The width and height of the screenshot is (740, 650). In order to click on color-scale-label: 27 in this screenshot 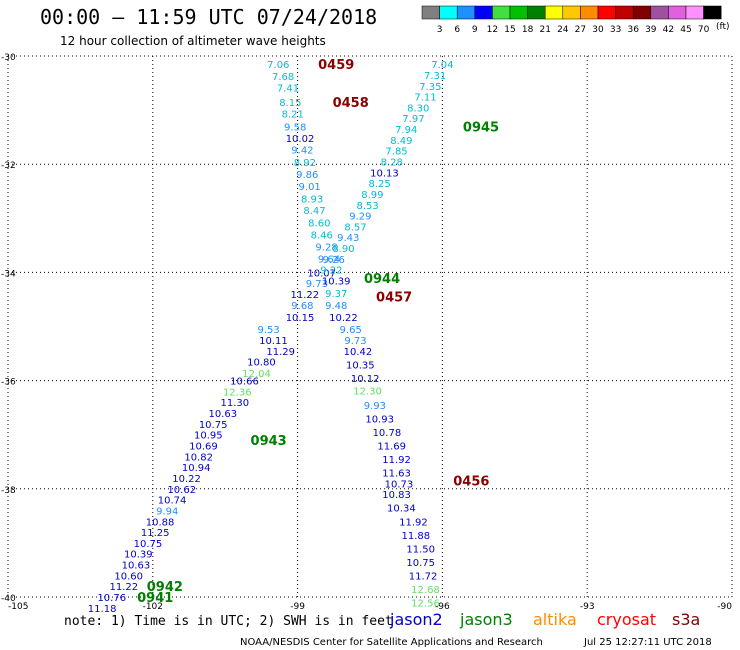, I will do `click(580, 30)`.